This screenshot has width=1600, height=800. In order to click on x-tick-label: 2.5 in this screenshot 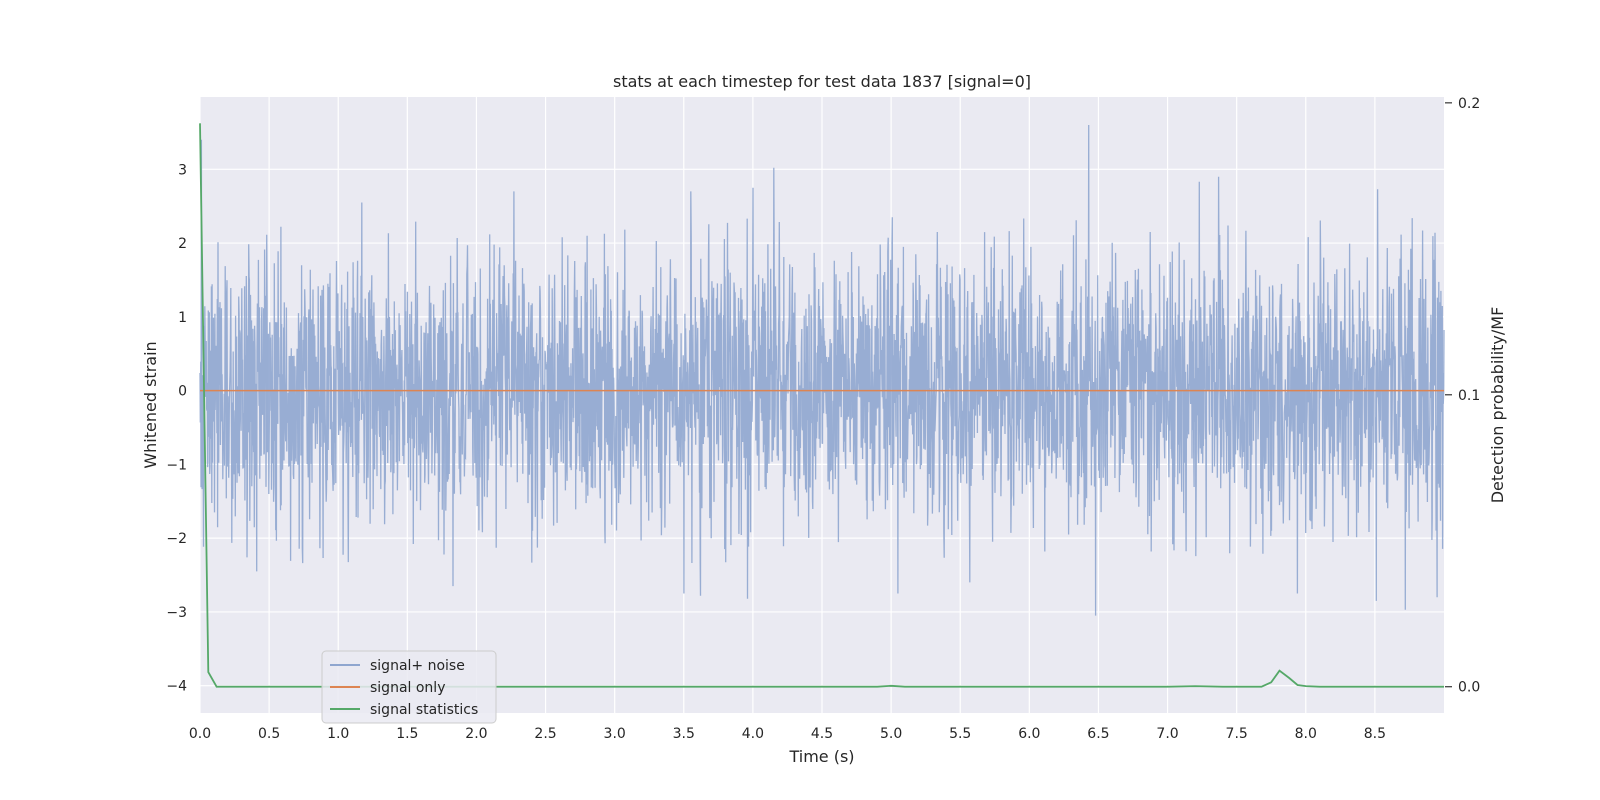, I will do `click(545, 734)`.